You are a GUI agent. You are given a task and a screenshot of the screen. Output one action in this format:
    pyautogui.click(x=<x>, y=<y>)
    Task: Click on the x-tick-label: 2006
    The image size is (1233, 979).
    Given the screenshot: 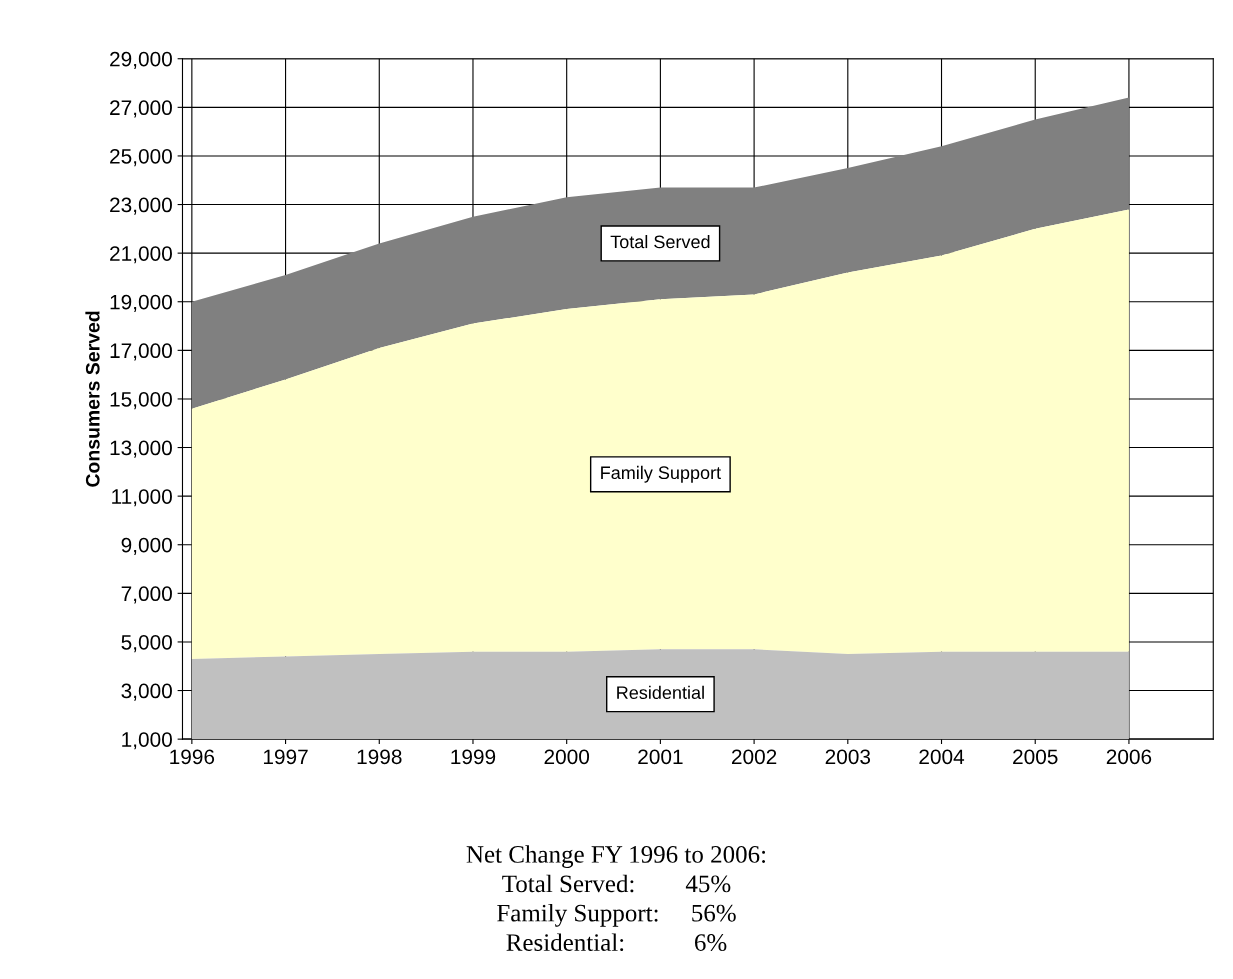 What is the action you would take?
    pyautogui.click(x=1129, y=757)
    